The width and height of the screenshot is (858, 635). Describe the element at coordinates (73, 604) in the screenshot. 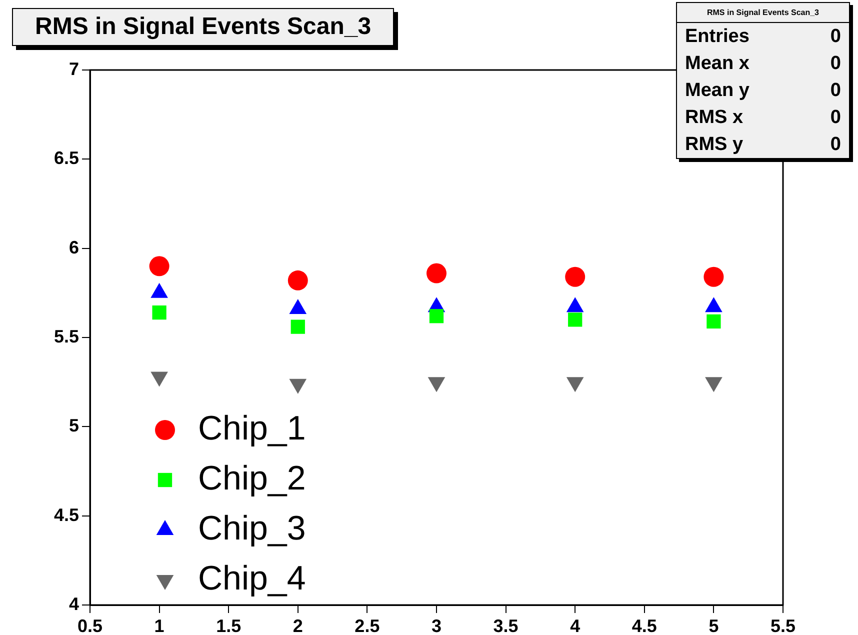

I see `y-tick-label: 4` at that location.